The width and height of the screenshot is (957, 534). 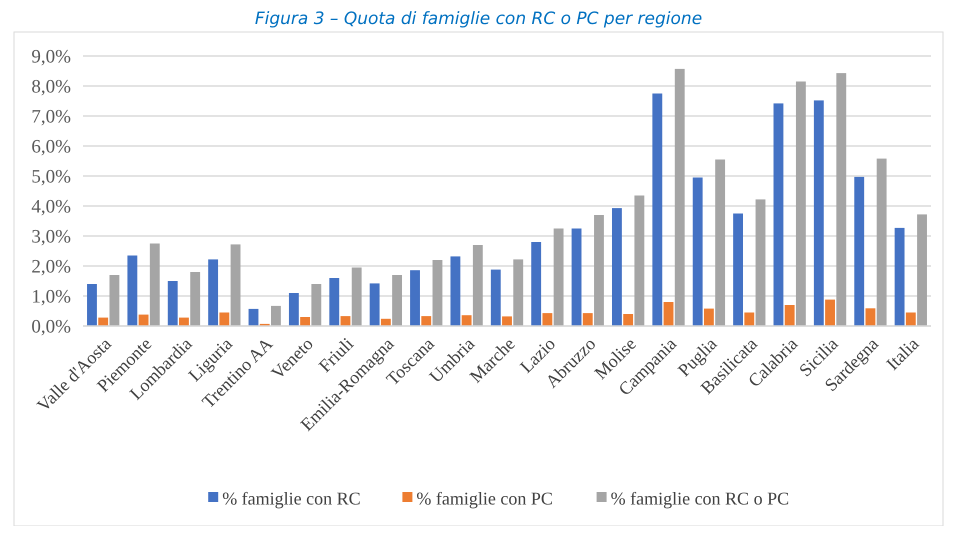 What do you see at coordinates (51, 57) in the screenshot?
I see `y-tick-label: 9,0%` at bounding box center [51, 57].